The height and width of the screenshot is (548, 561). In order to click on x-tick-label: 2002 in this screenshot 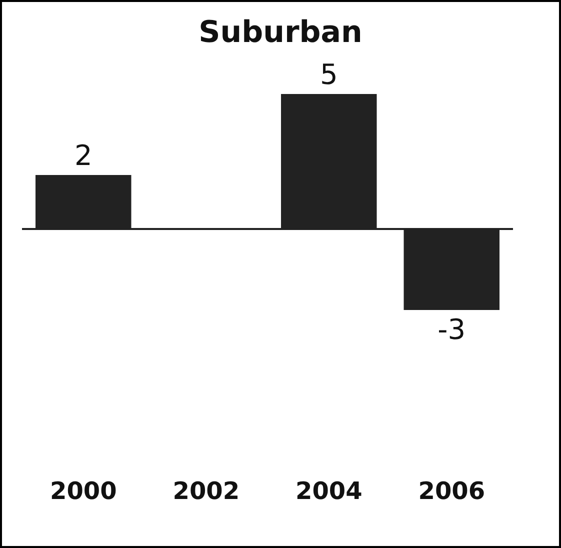, I will do `click(206, 491)`.